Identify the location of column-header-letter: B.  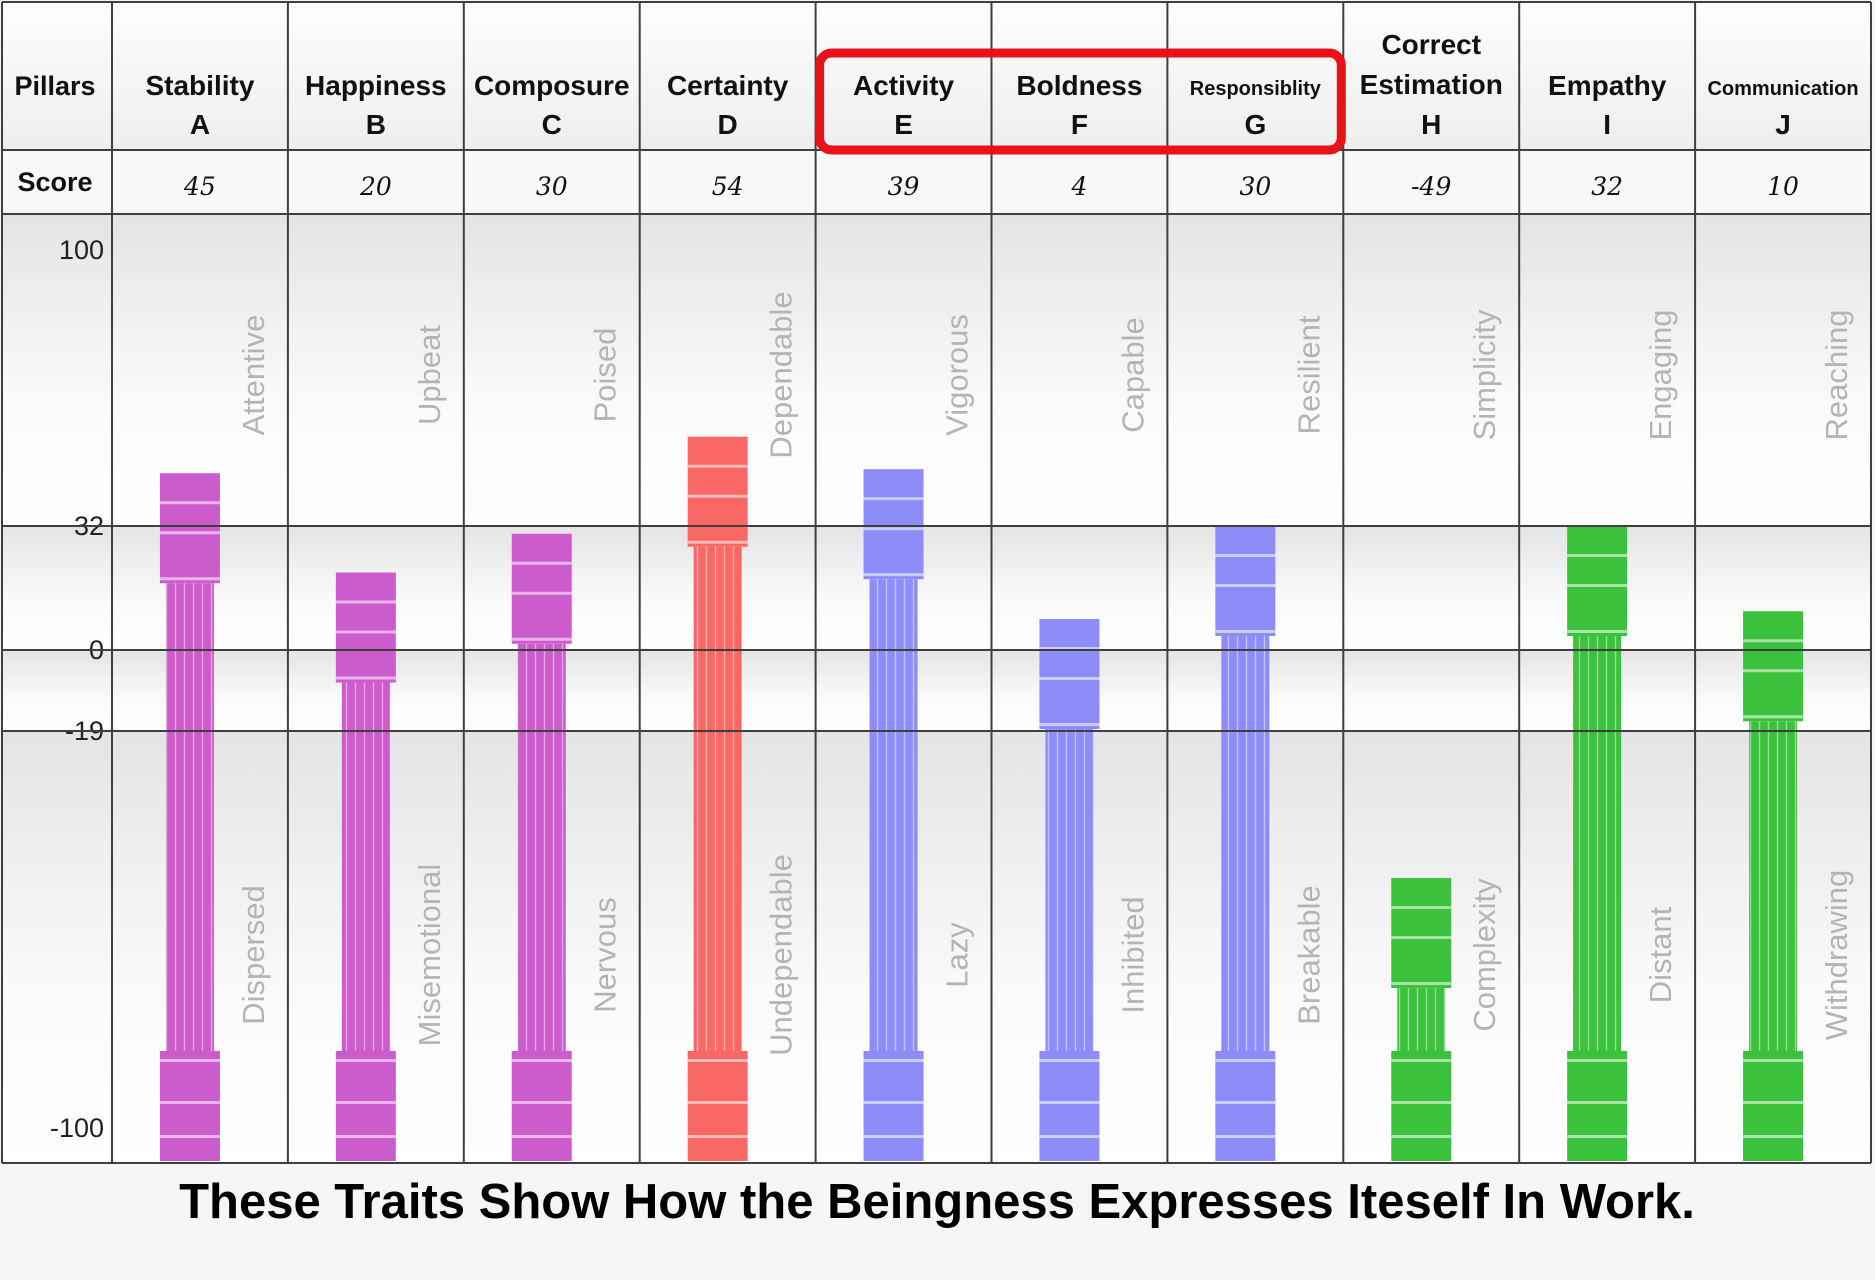
(376, 124).